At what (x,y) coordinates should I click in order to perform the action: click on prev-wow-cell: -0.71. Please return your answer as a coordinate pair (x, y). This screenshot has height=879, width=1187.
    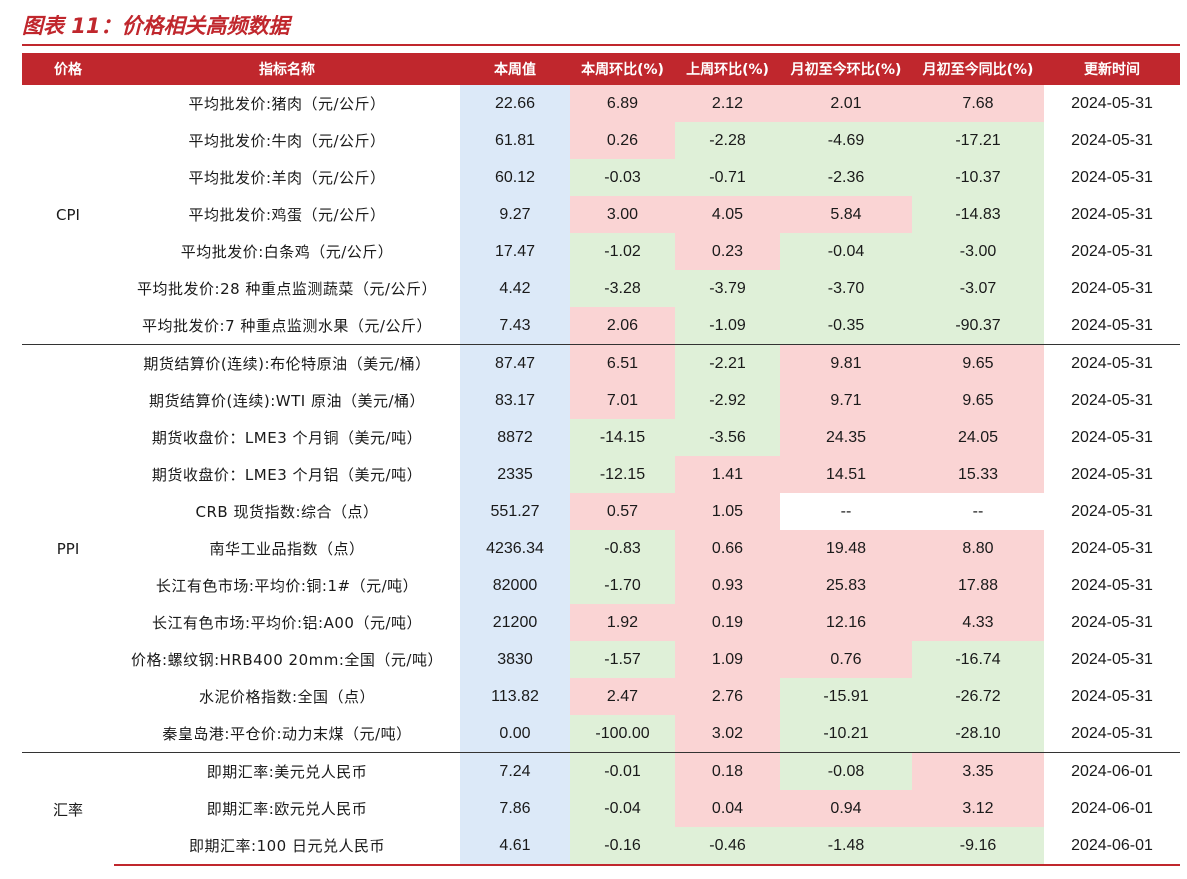
    Looking at the image, I should click on (727, 177).